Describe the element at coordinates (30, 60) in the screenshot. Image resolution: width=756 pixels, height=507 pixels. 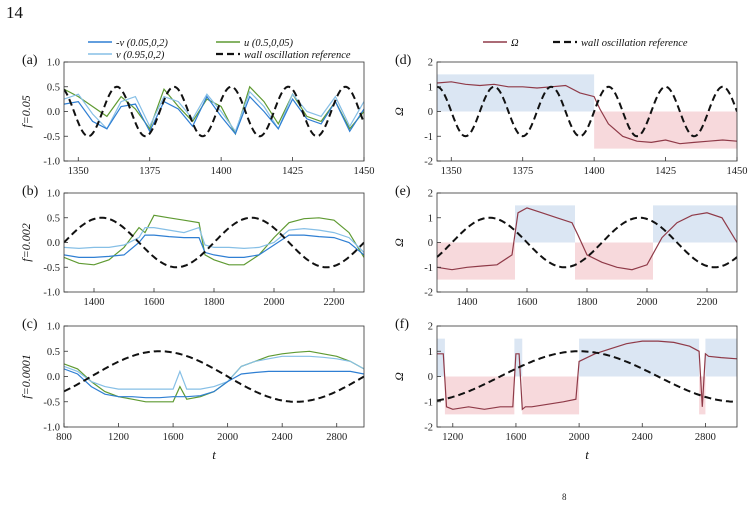
I see `panel-label: (a)` at that location.